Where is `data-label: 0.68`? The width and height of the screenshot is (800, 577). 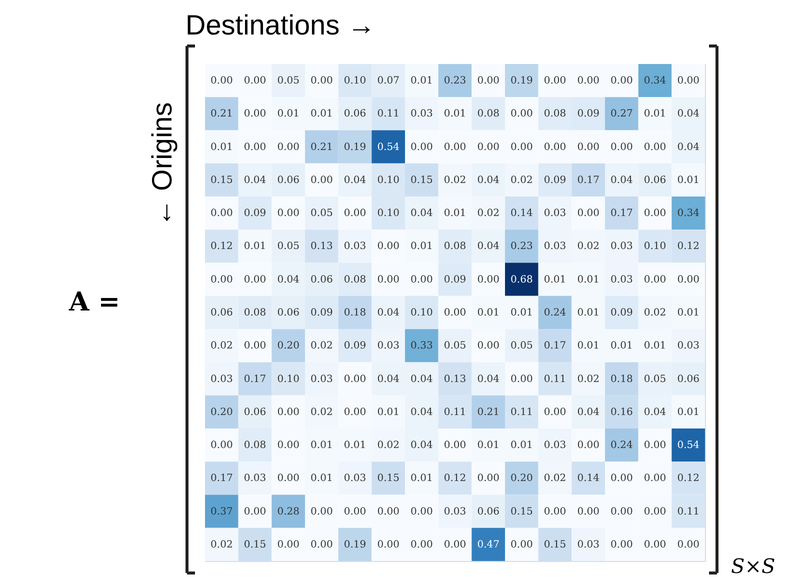
data-label: 0.68 is located at coordinates (521, 280).